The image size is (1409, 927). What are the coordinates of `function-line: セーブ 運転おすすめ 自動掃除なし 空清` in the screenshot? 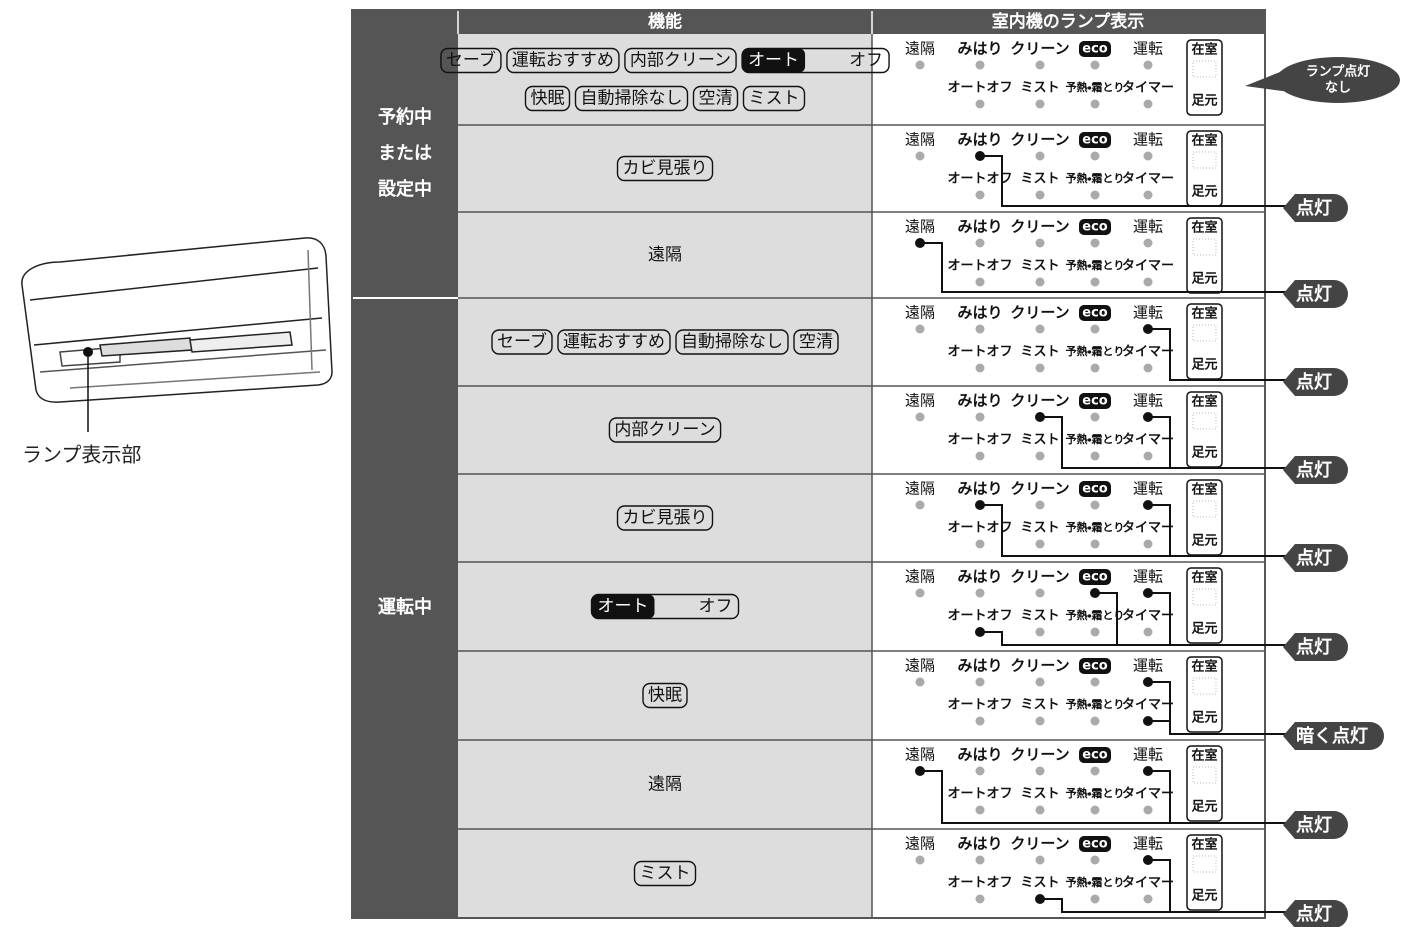 It's located at (665, 342).